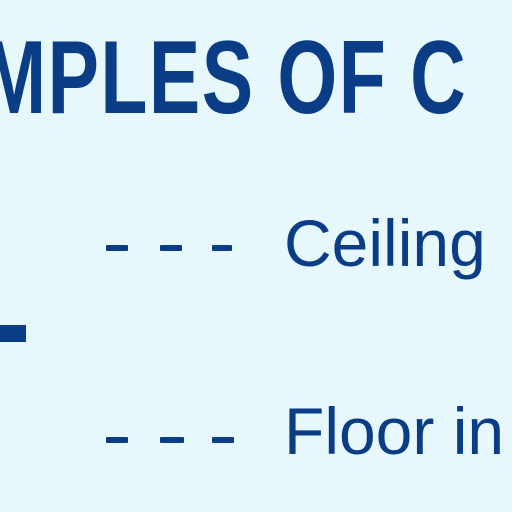  What do you see at coordinates (394, 431) in the screenshot?
I see `item-label-floor: Floor in` at bounding box center [394, 431].